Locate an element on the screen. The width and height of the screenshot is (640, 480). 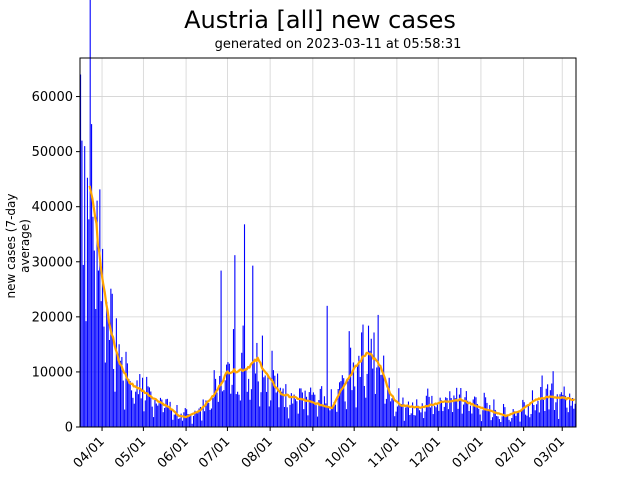
svg-text: 04/01 is located at coordinates (89, 452).